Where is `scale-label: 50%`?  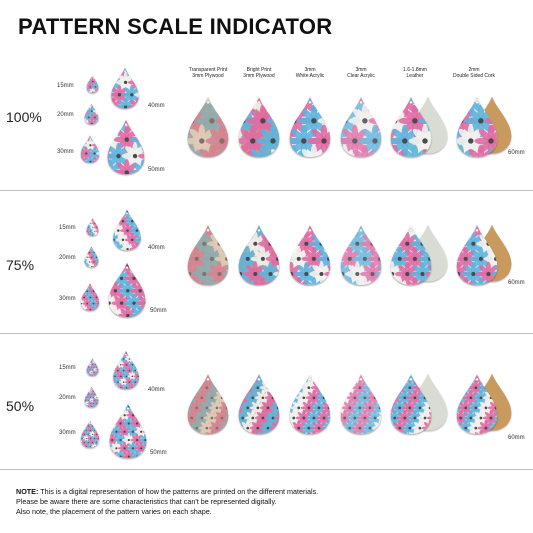 scale-label: 50% is located at coordinates (20, 406).